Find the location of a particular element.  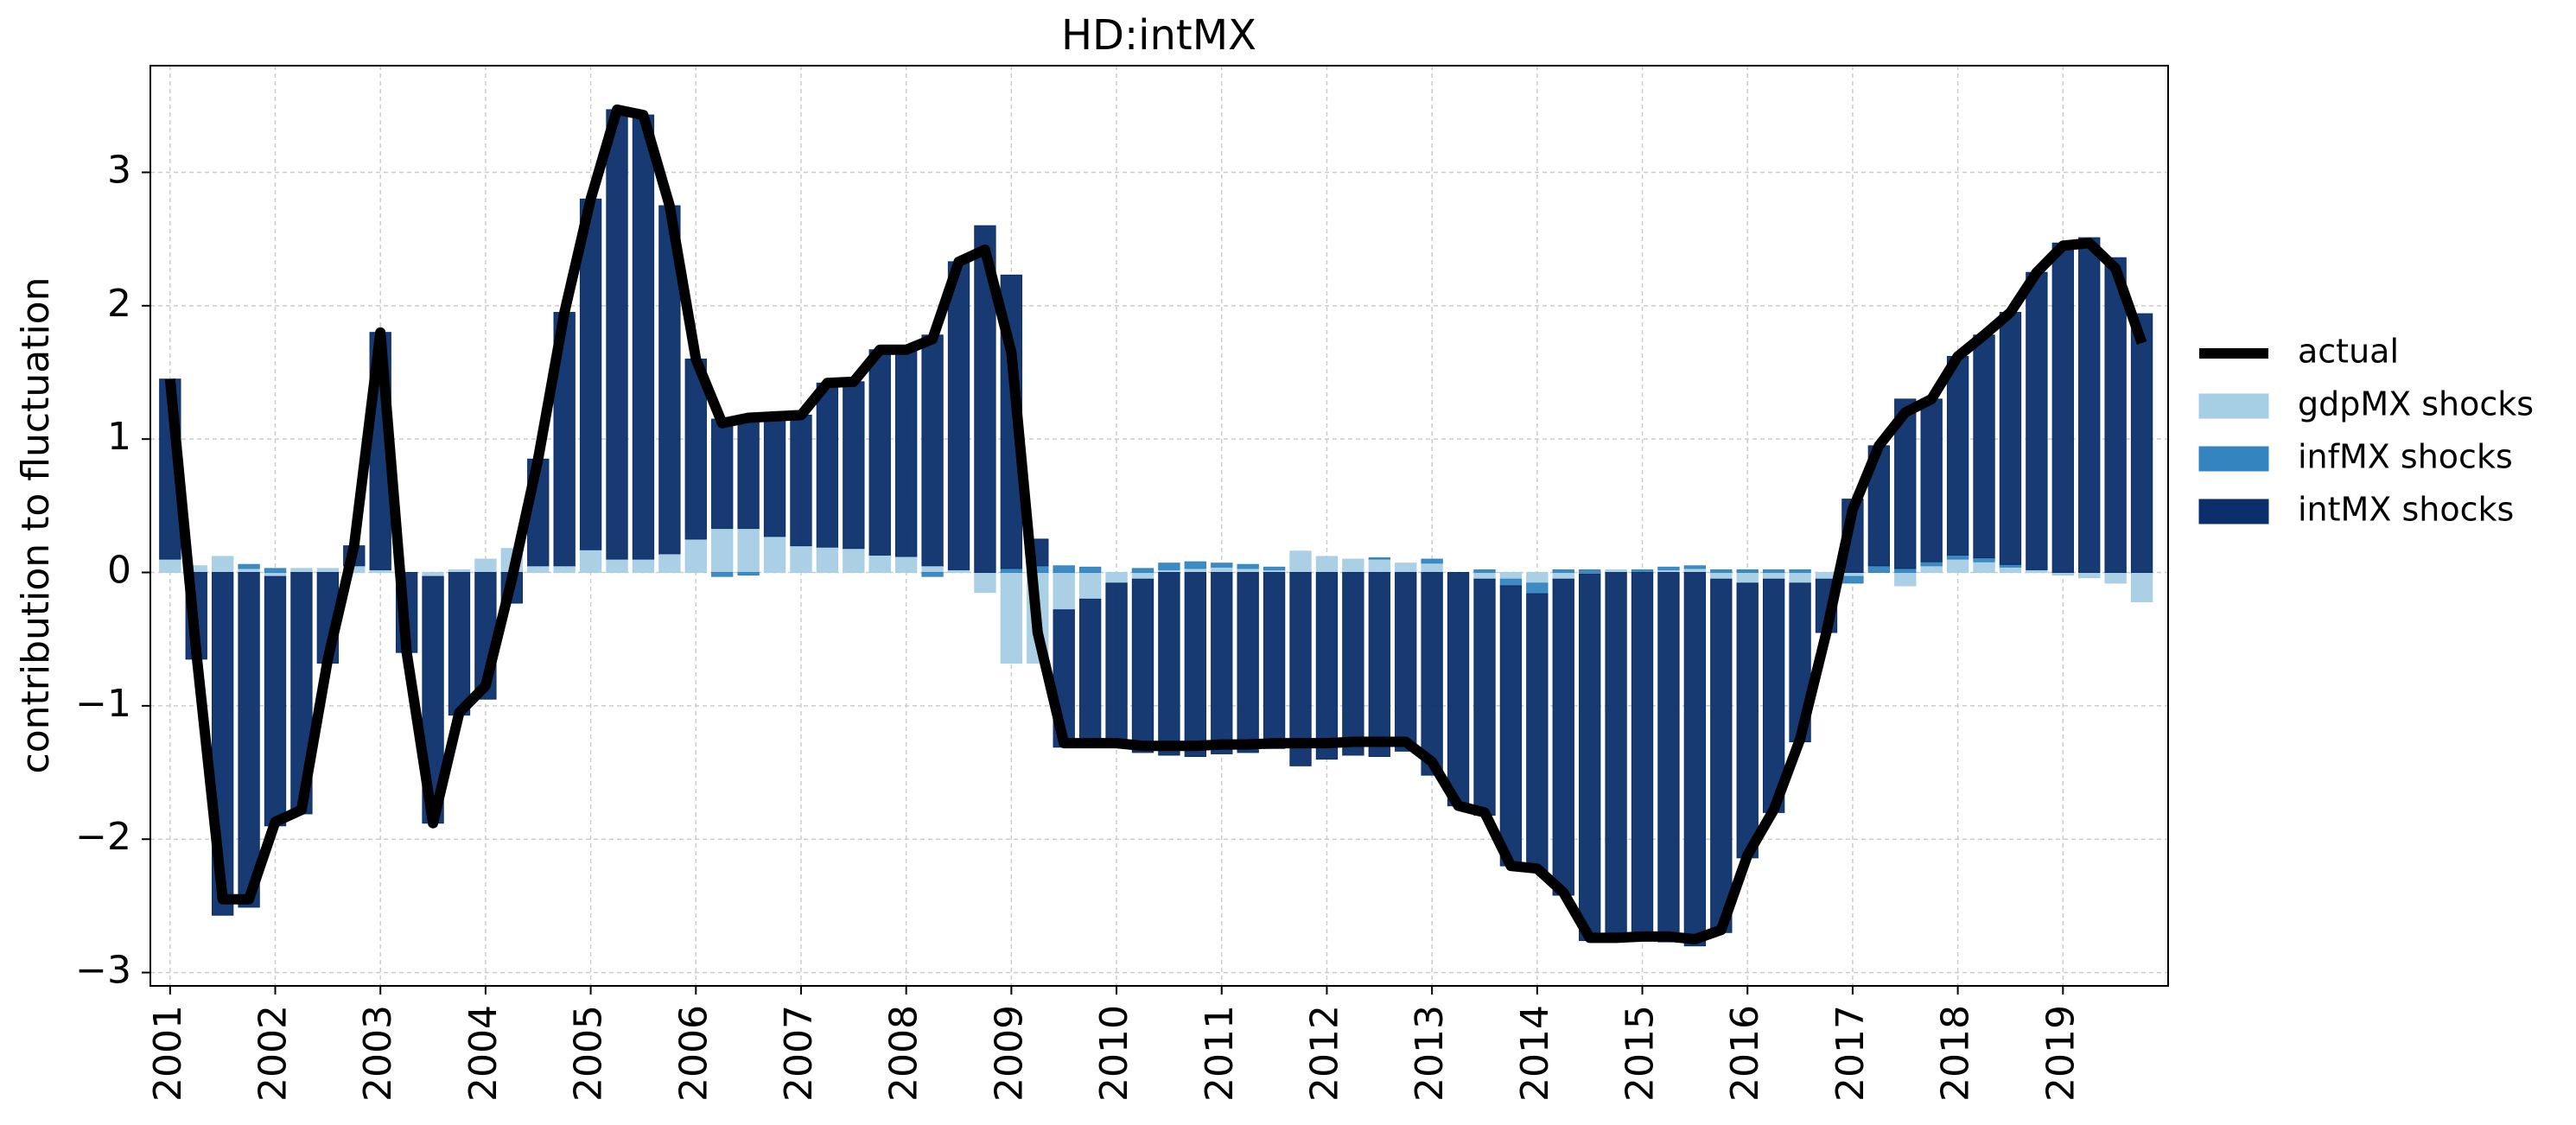

legend-swatch is located at coordinates (2233, 459).